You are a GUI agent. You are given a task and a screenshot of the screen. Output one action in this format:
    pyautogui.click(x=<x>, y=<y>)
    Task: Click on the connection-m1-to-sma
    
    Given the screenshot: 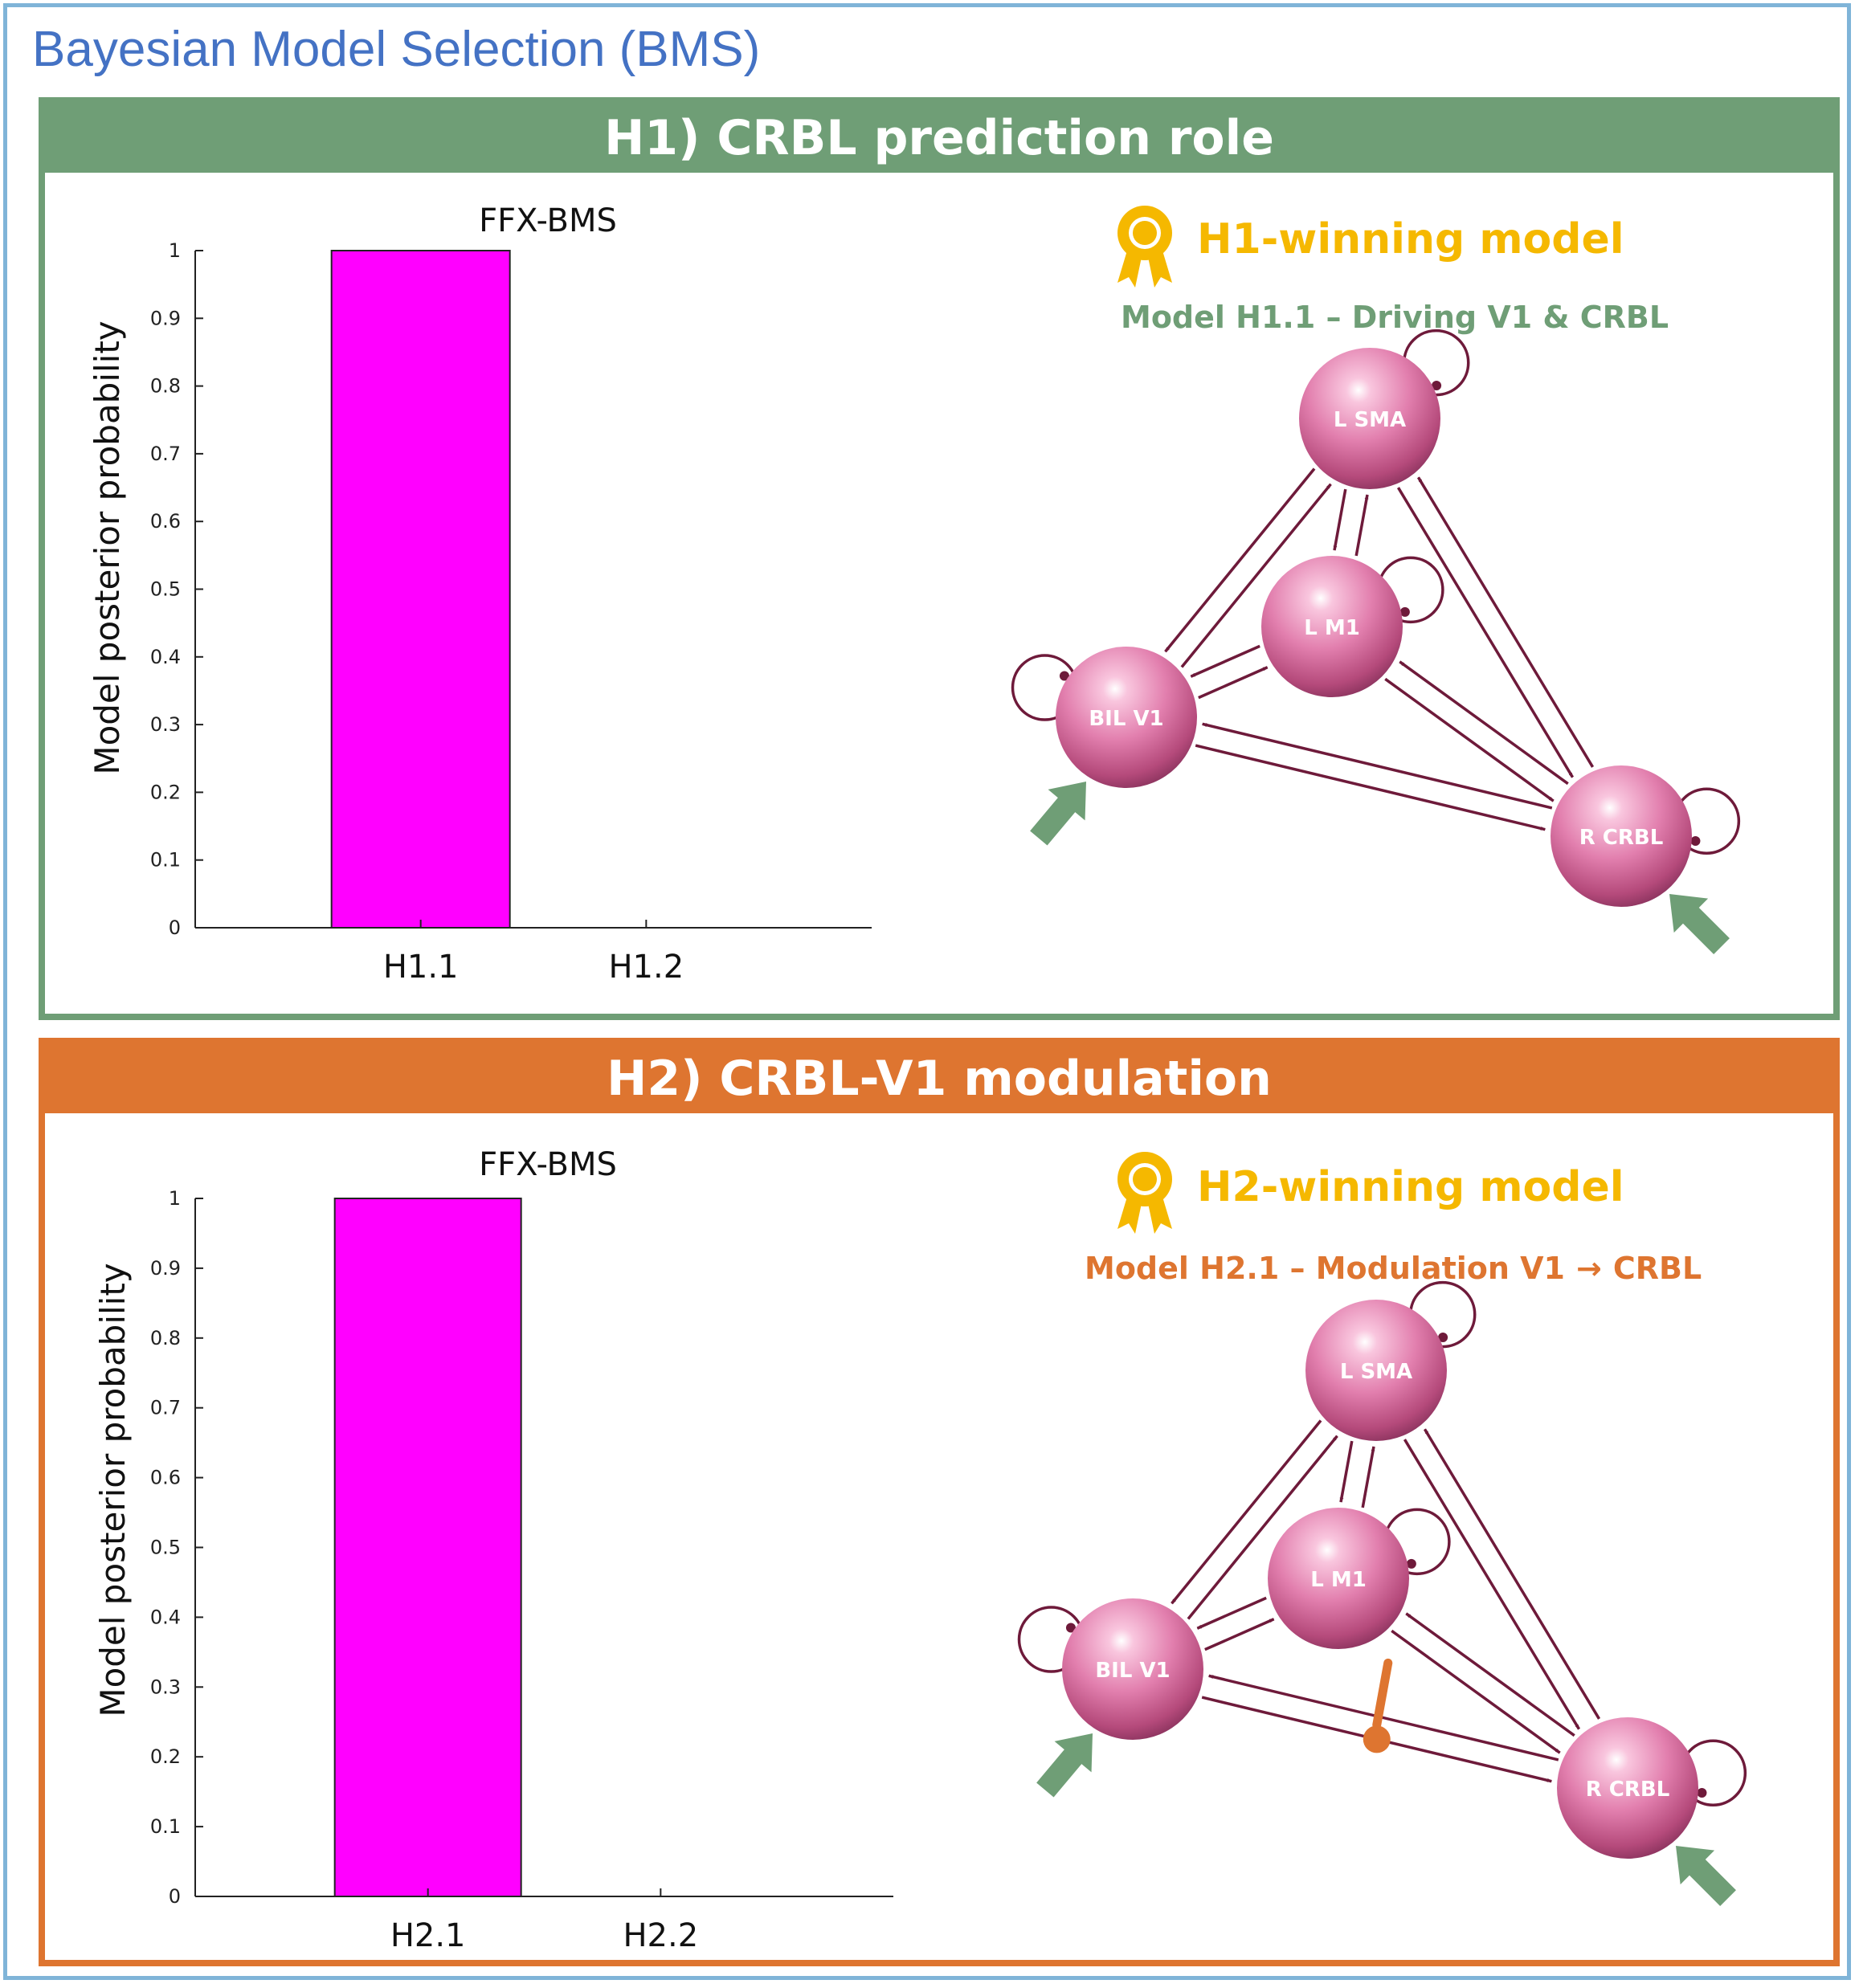 What is the action you would take?
    pyautogui.click(x=1361, y=525)
    